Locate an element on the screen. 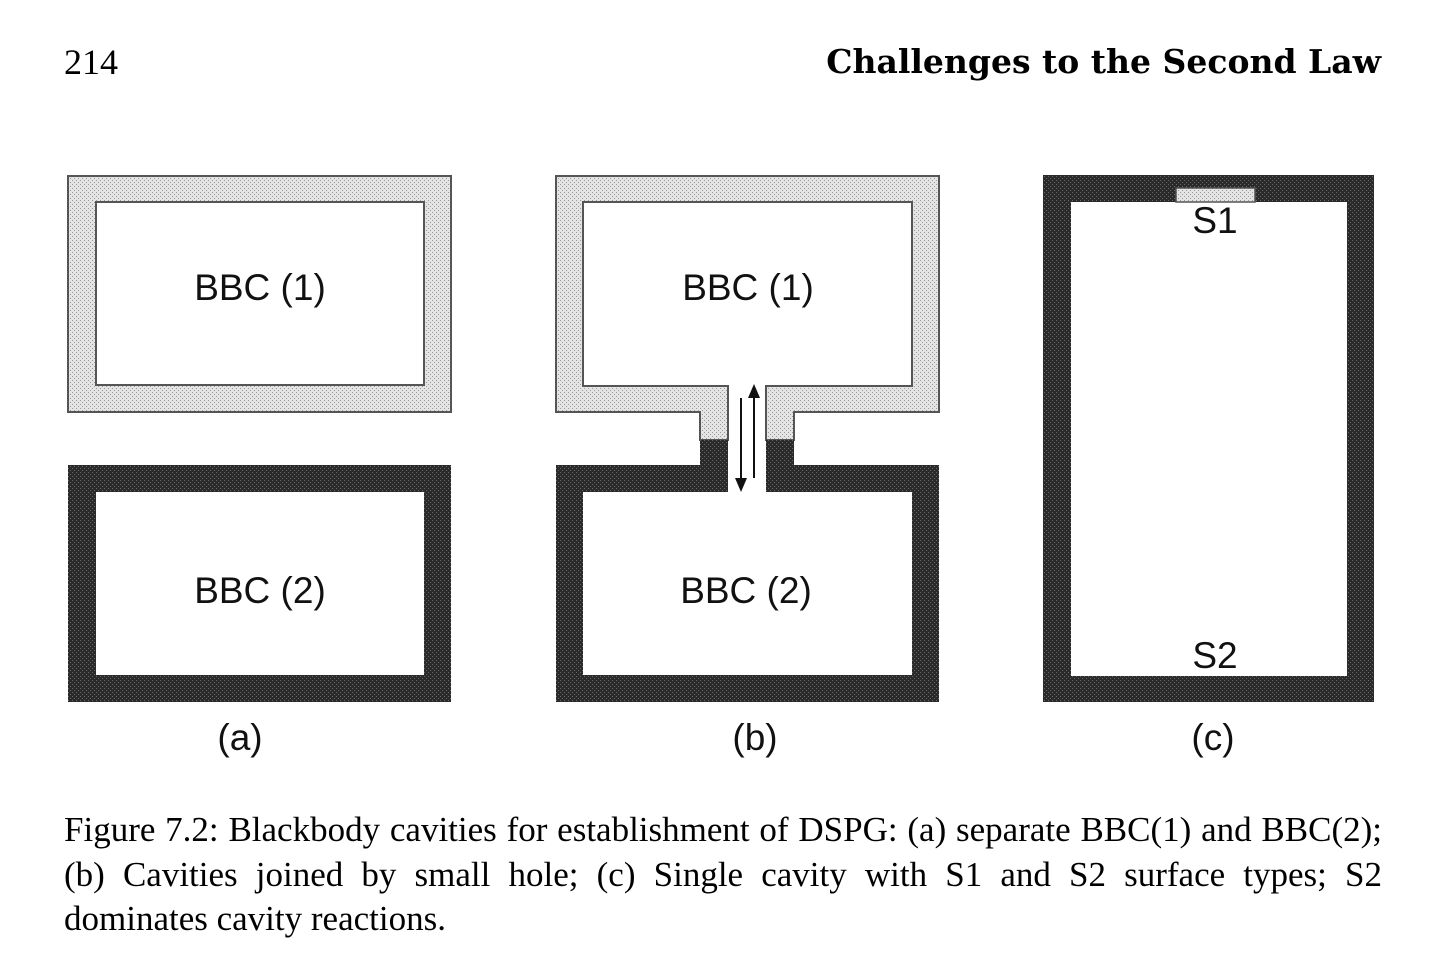  panel-b-bbc2-interior is located at coordinates (747, 583).